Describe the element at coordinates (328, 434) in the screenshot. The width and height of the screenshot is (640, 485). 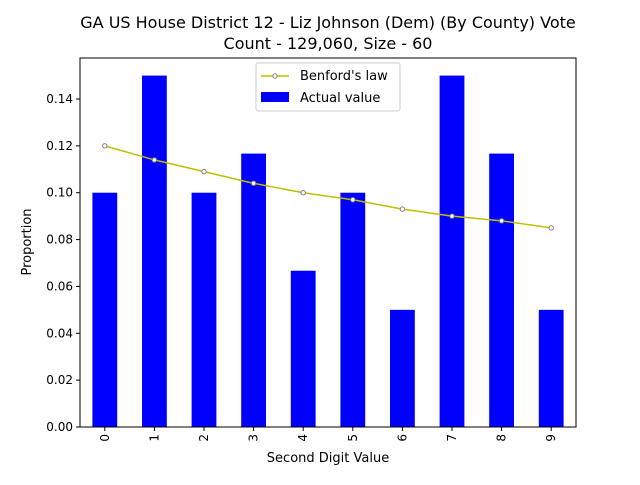
I see `x-ticks: 0 1 2 3 4 5 6 7 8 9` at that location.